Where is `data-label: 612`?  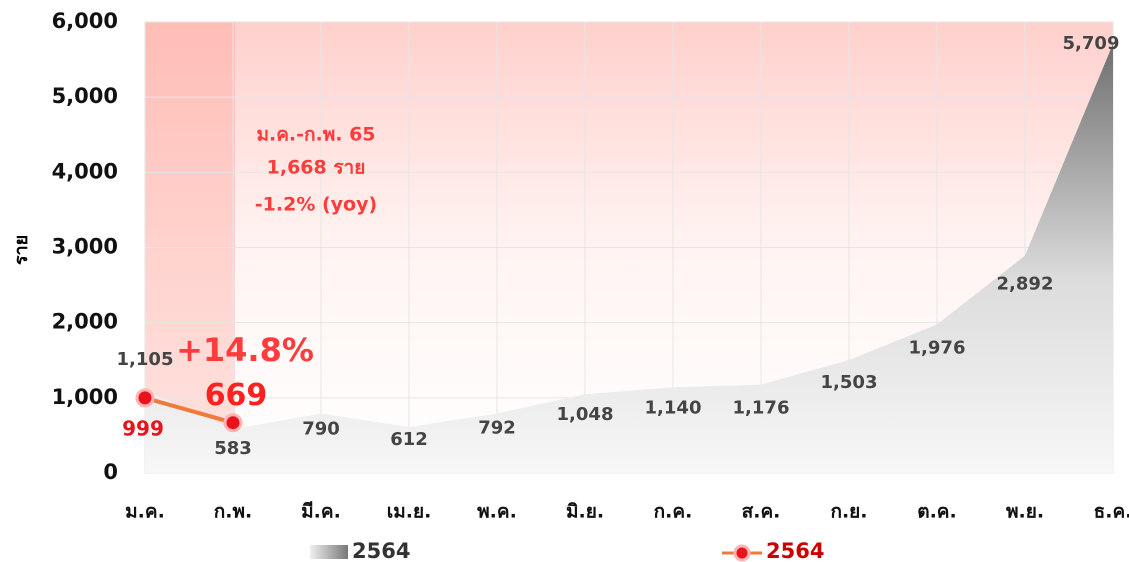
data-label: 612 is located at coordinates (409, 439).